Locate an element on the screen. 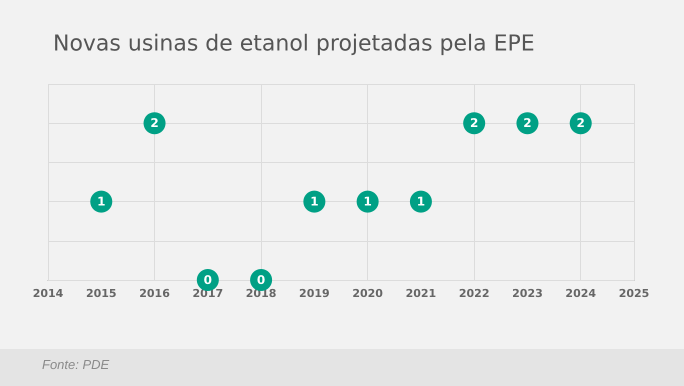 This screenshot has width=684, height=386. x-tick-label: 2020 is located at coordinates (368, 293).